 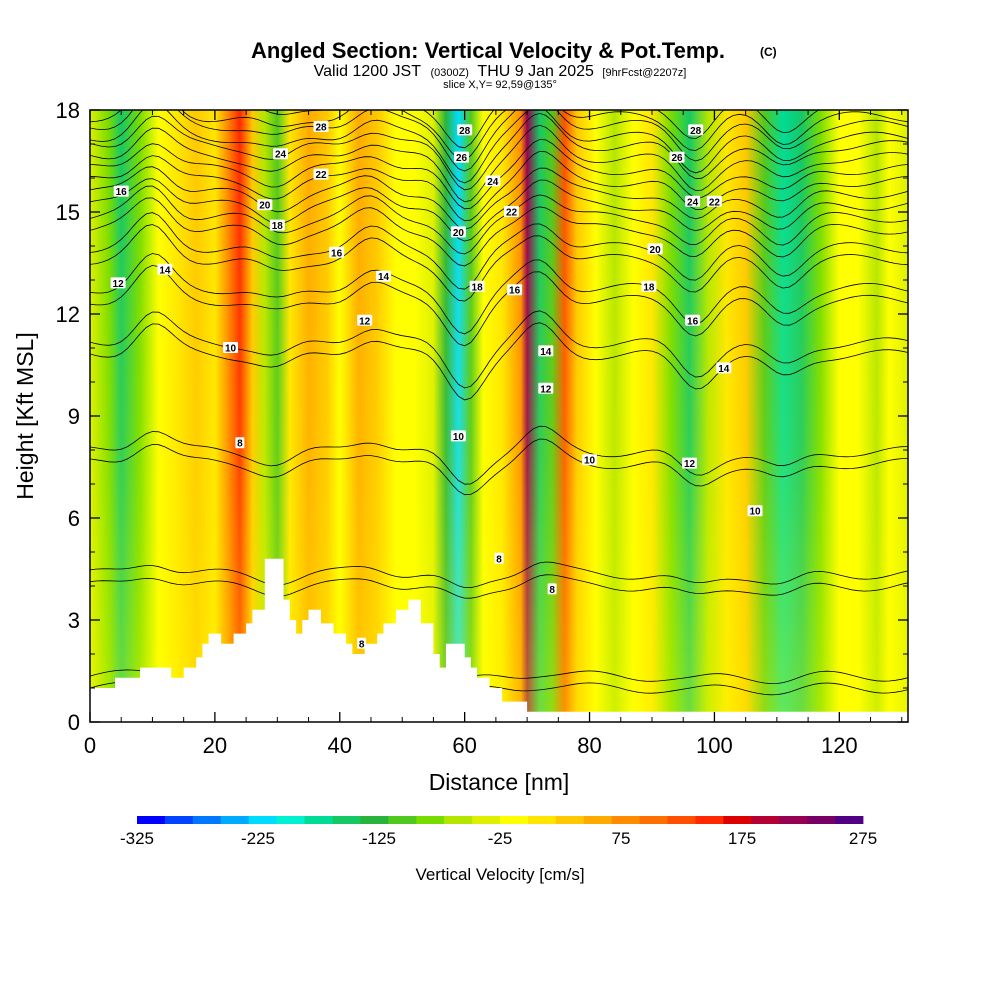 I want to click on y-tick-label: 9, so click(x=74, y=416).